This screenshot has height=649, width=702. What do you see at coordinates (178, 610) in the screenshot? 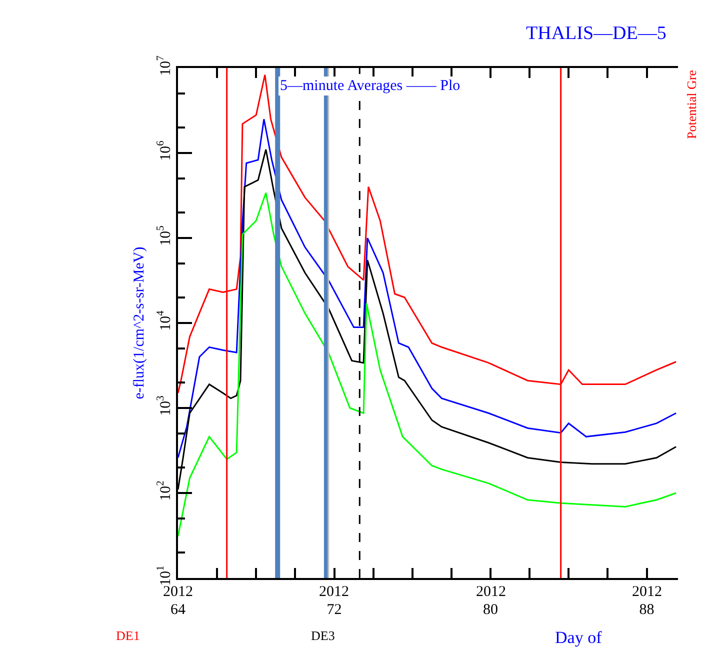
I see `x-tick-label: 64` at bounding box center [178, 610].